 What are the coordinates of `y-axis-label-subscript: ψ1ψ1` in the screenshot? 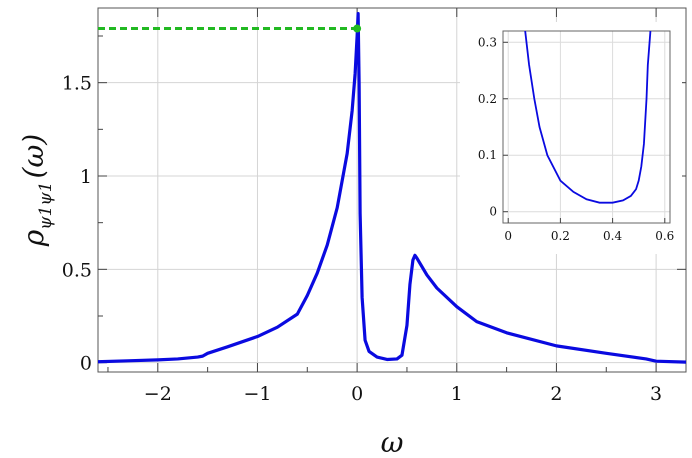 It's located at (46, 205).